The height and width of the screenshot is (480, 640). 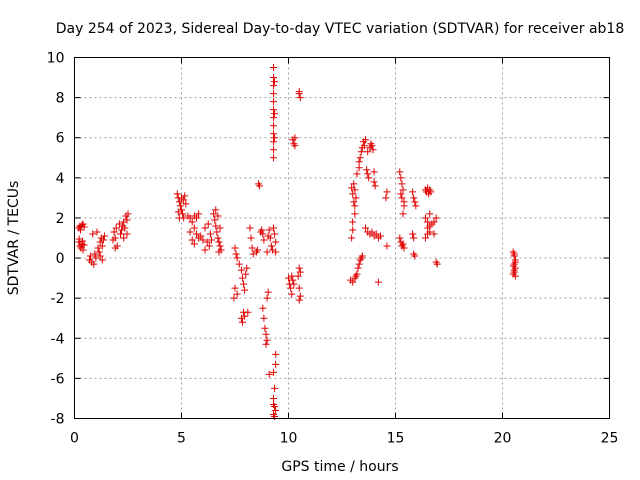 What do you see at coordinates (14, 238) in the screenshot?
I see `y-axis-label: SDTVAR / TECUs` at bounding box center [14, 238].